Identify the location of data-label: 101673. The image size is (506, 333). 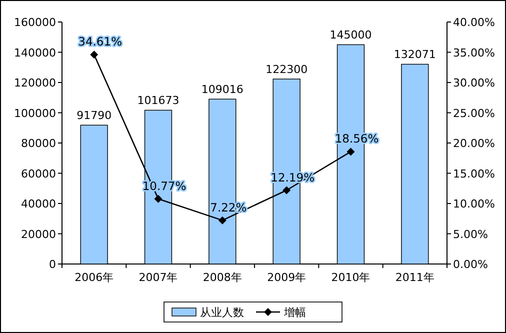
(158, 101).